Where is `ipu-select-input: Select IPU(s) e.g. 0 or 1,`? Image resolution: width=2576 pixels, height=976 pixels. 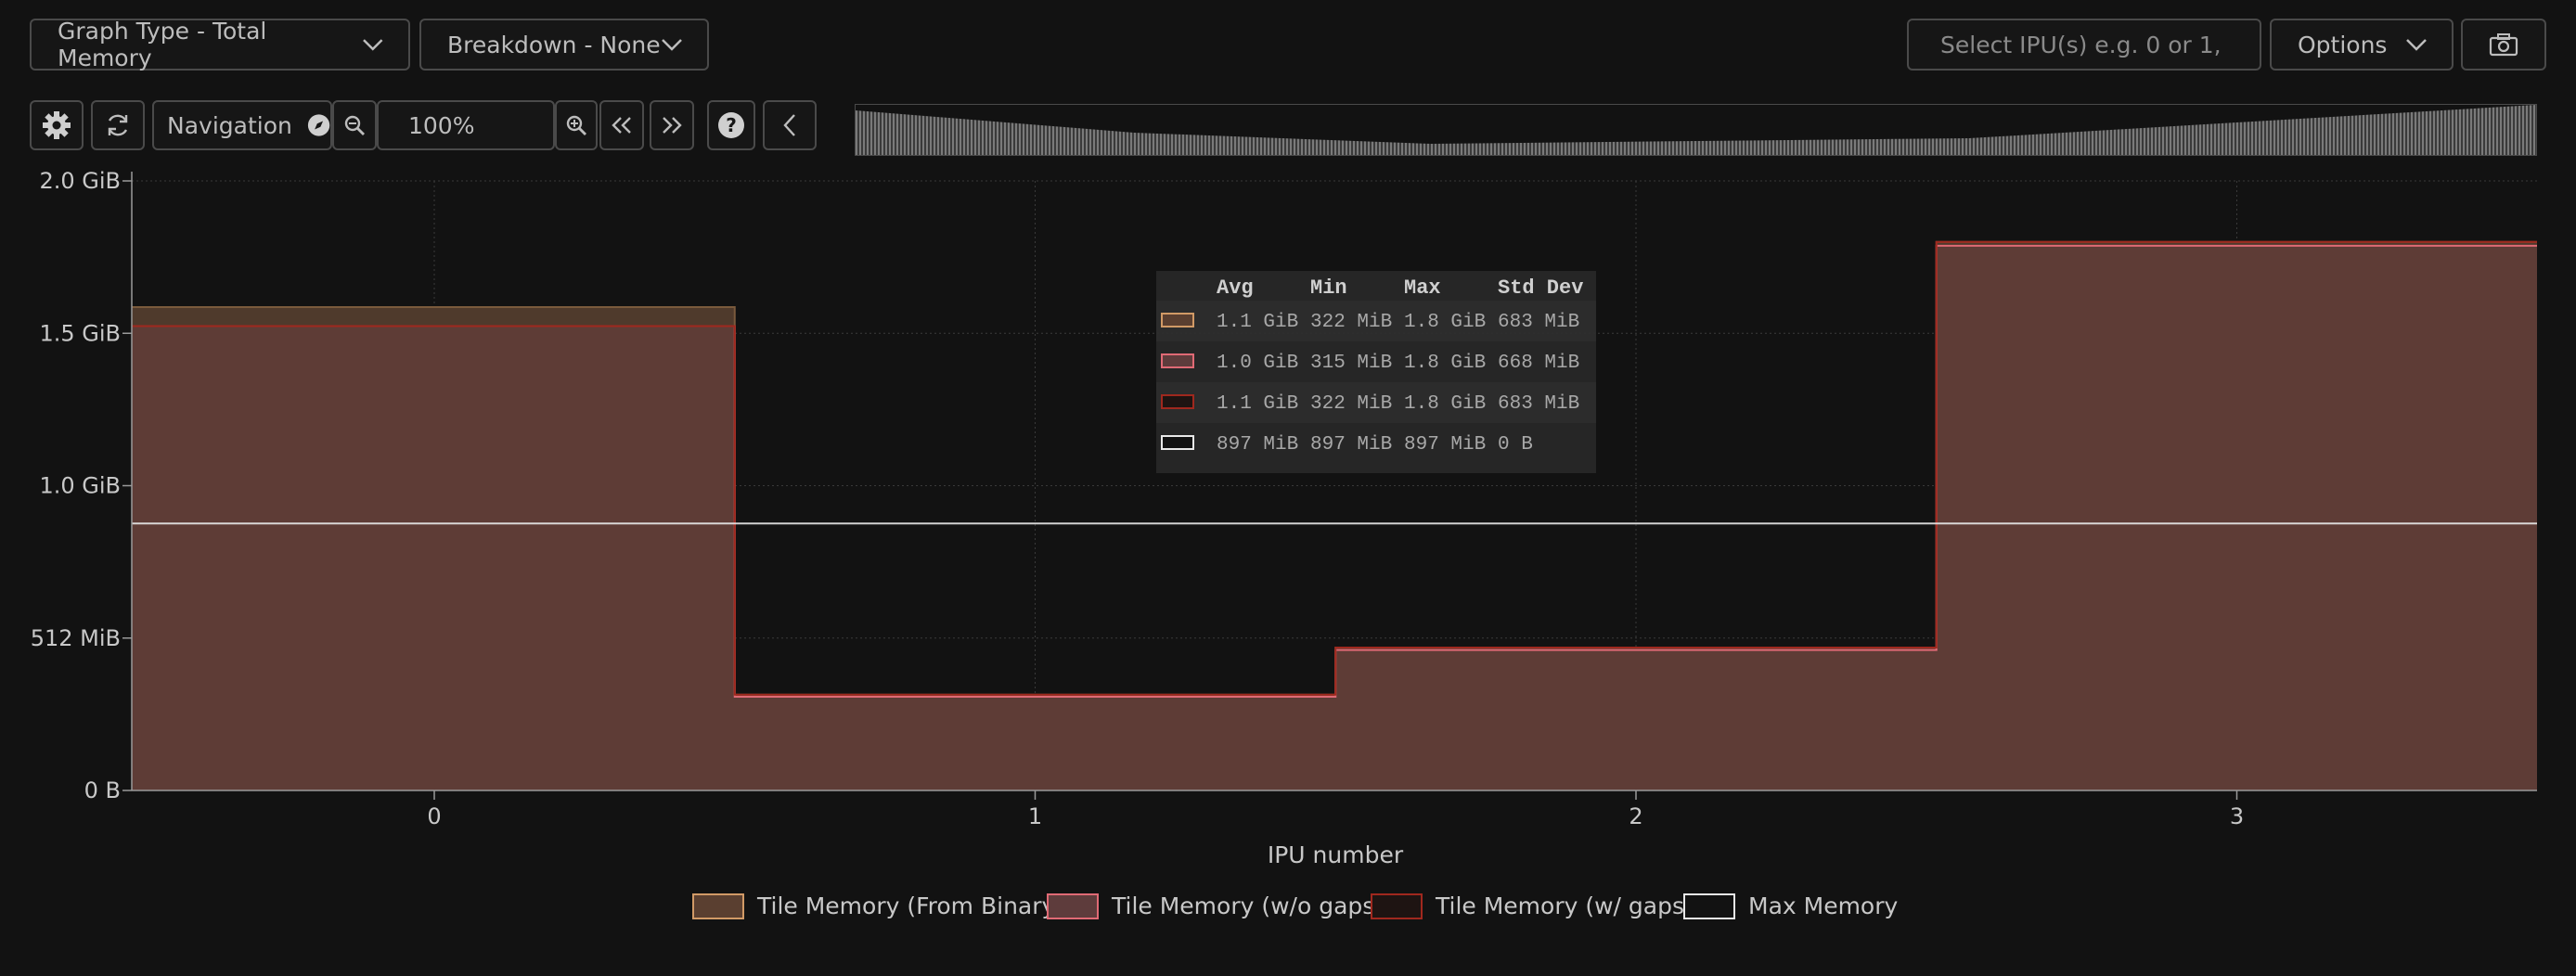
ipu-select-input: Select IPU(s) e.g. 0 or 1, is located at coordinates (2084, 45).